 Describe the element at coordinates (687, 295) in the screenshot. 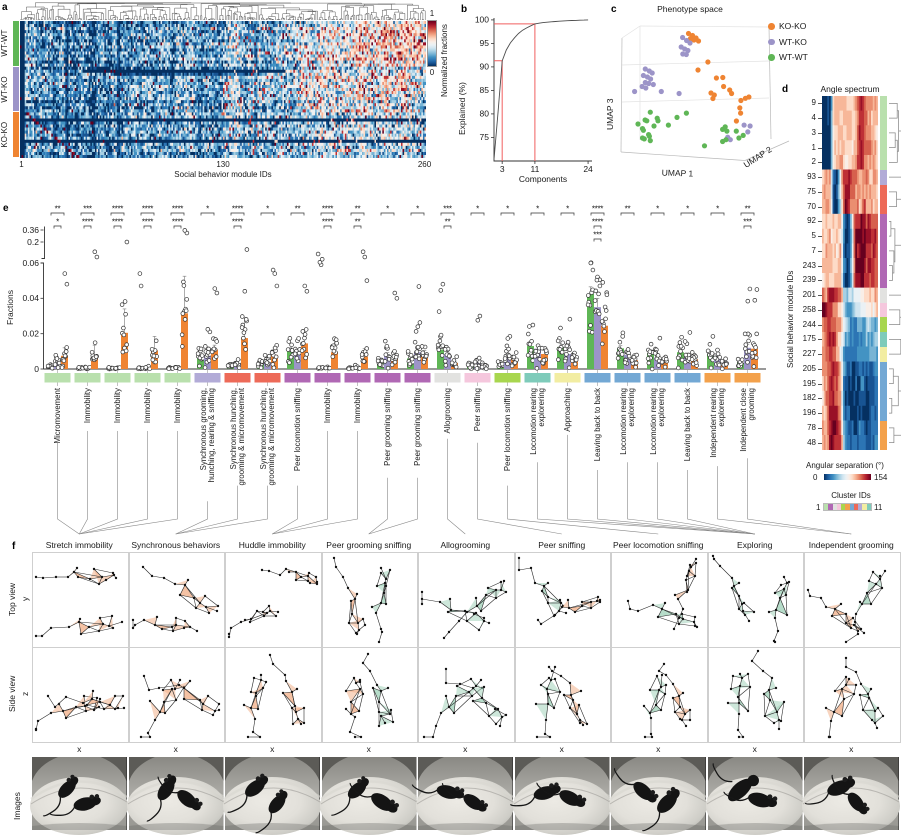

I see `bar-group-21: *` at that location.